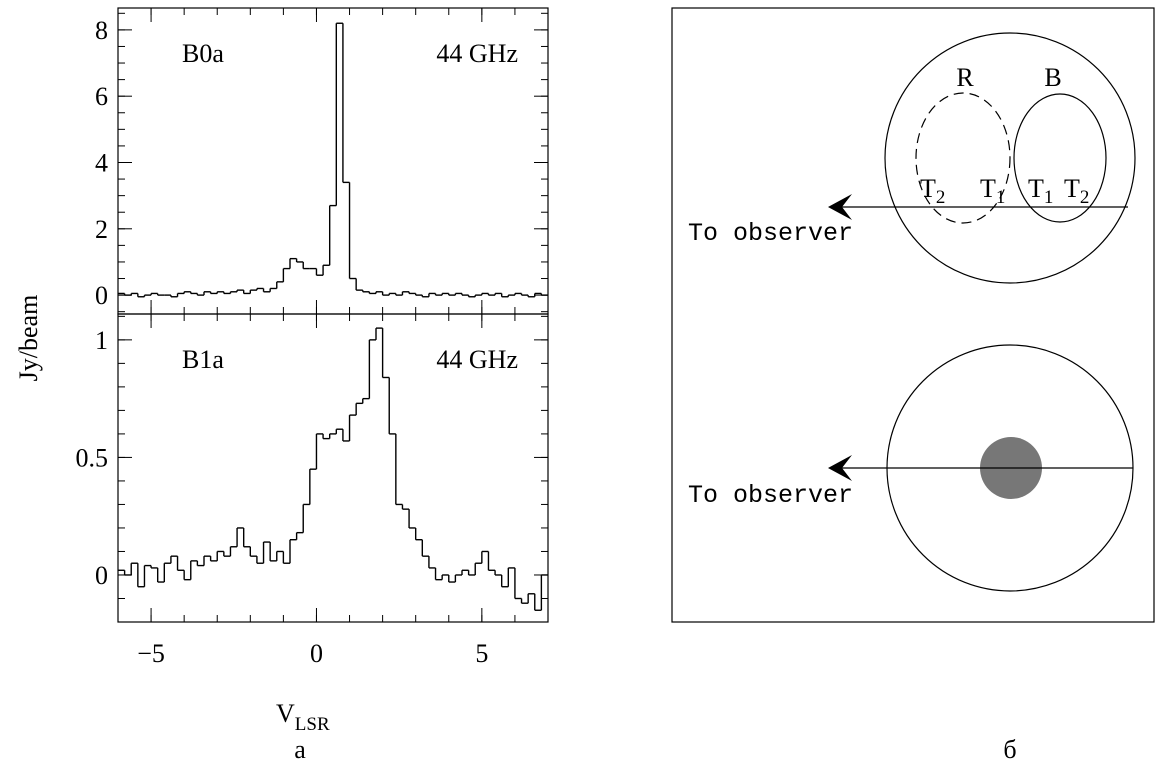 The image size is (1155, 765). Describe the element at coordinates (92, 457) in the screenshot. I see `y-tick-label: 0.5` at that location.